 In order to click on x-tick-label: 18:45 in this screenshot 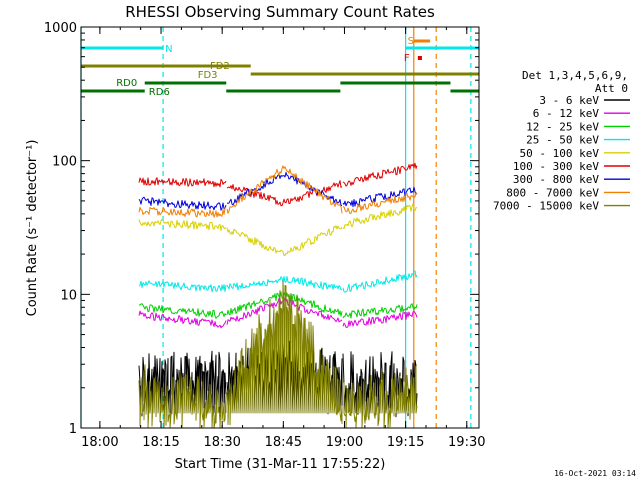, I will do `click(283, 442)`.